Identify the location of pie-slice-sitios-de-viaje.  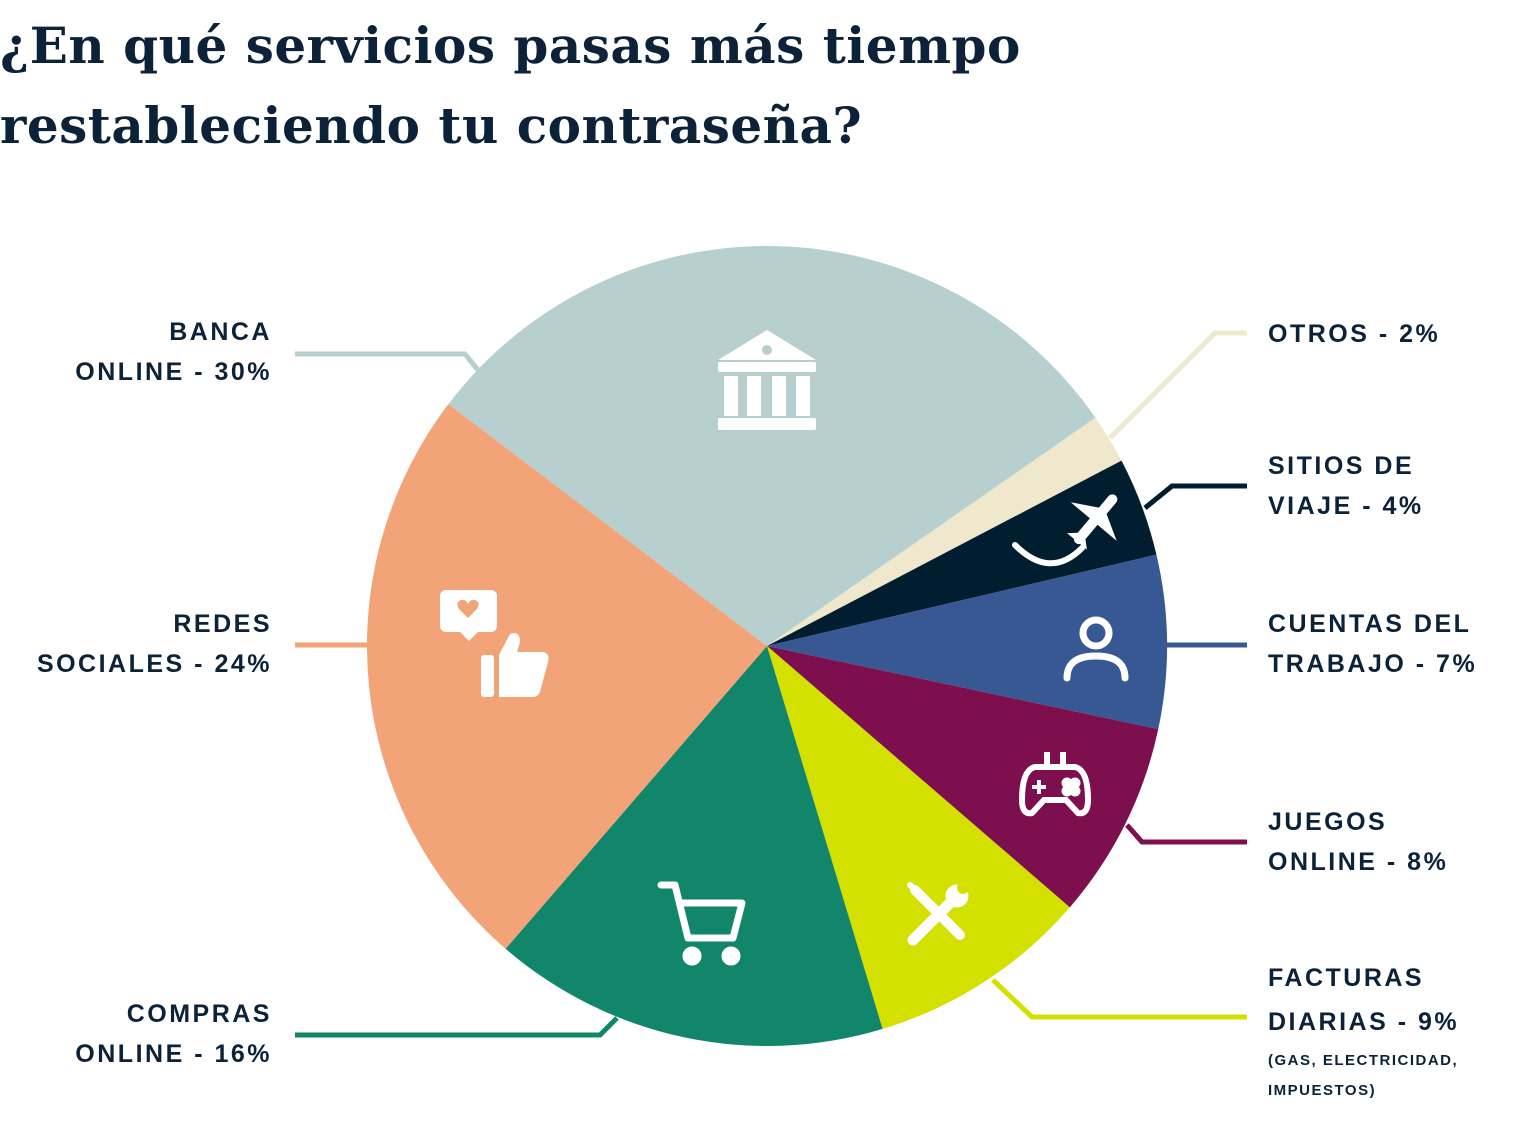
(962, 553).